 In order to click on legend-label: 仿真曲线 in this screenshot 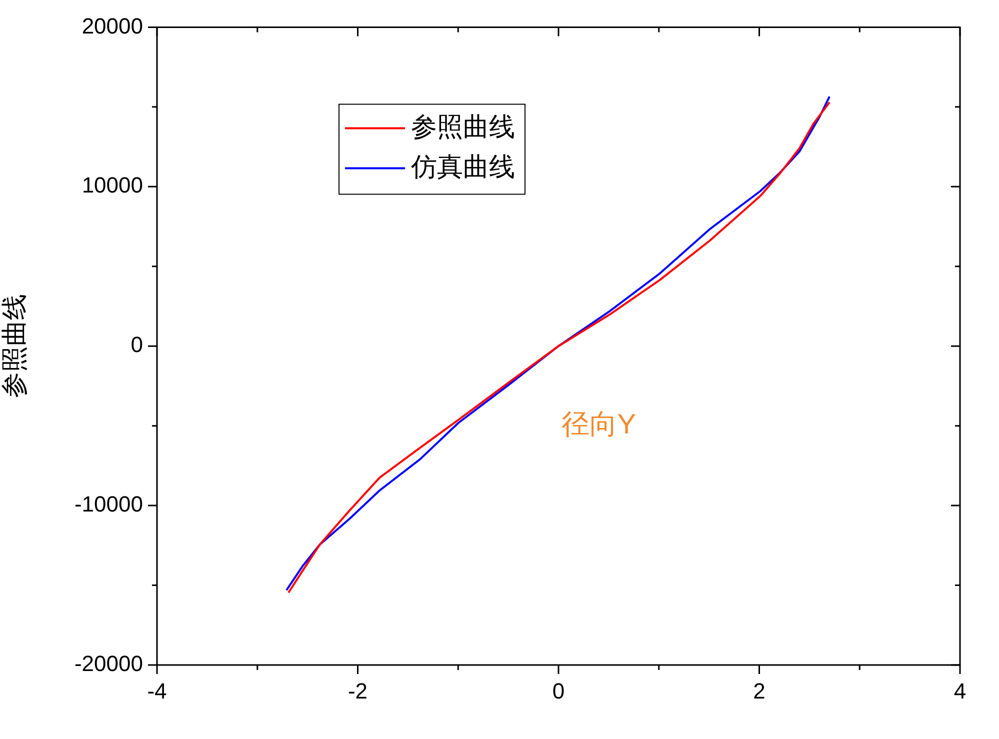, I will do `click(462, 166)`.